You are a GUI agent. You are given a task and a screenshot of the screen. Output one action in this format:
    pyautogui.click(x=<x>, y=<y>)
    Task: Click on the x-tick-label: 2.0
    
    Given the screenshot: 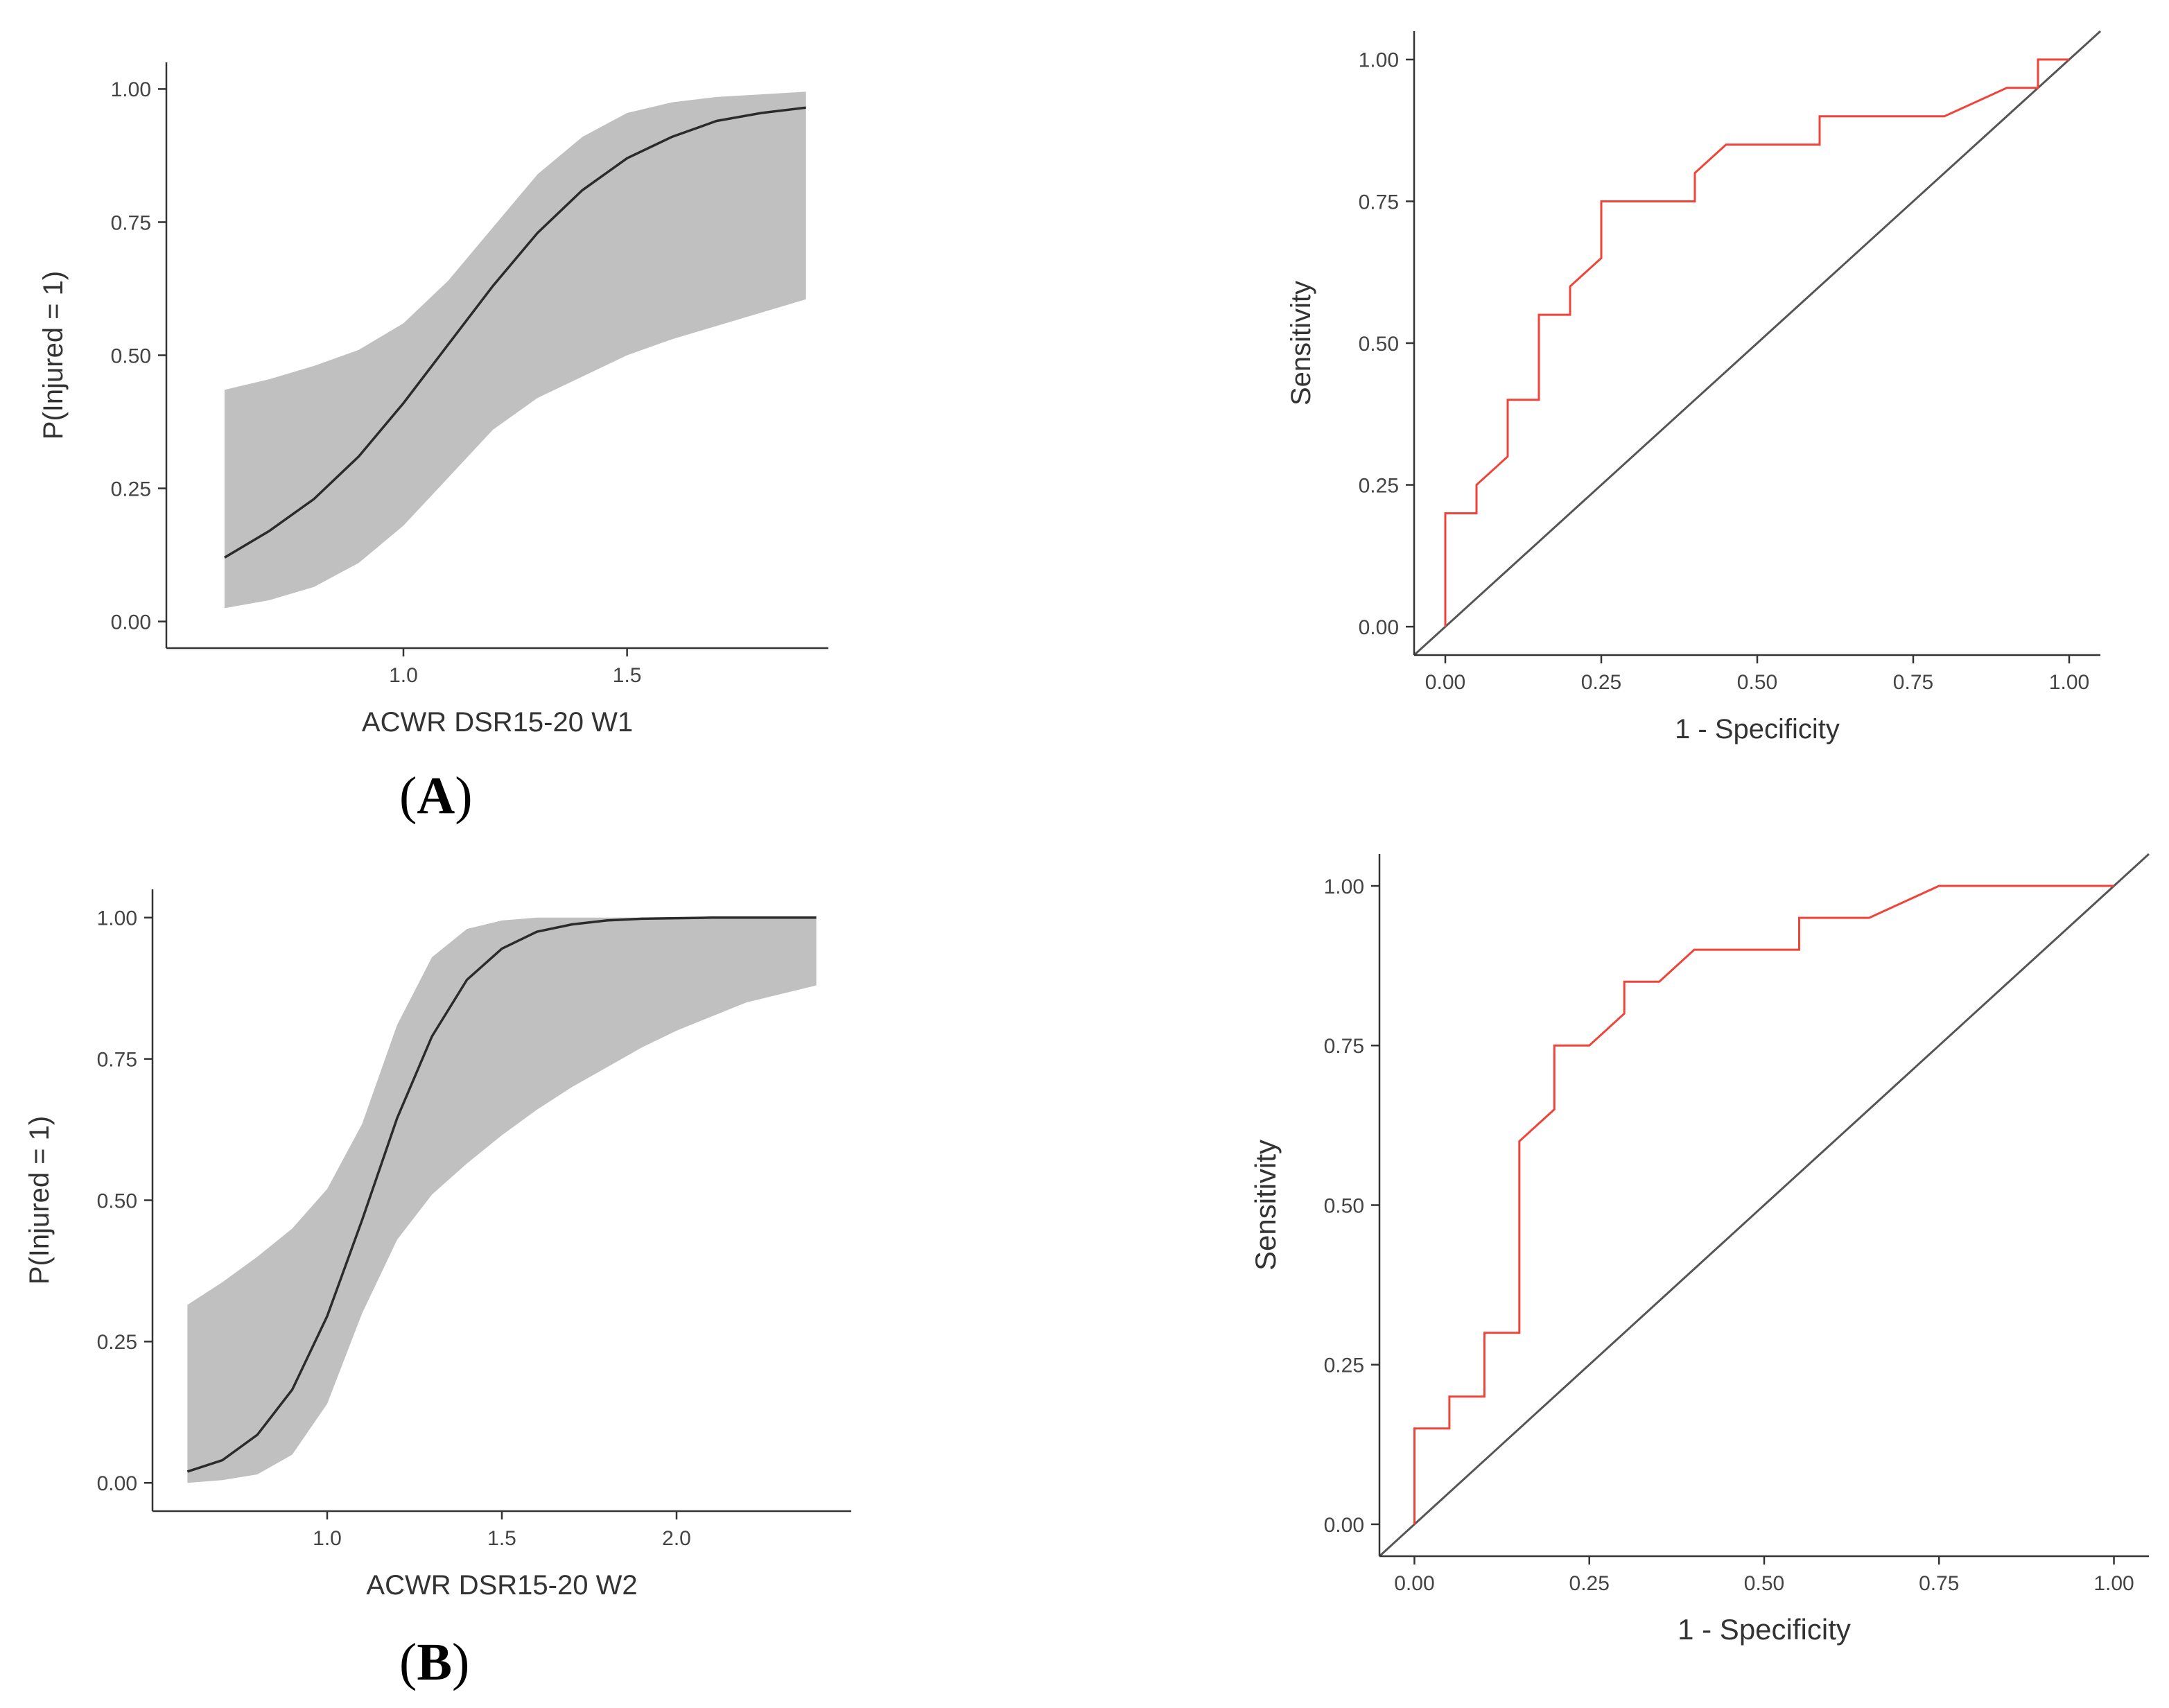 What is the action you would take?
    pyautogui.click(x=676, y=1539)
    